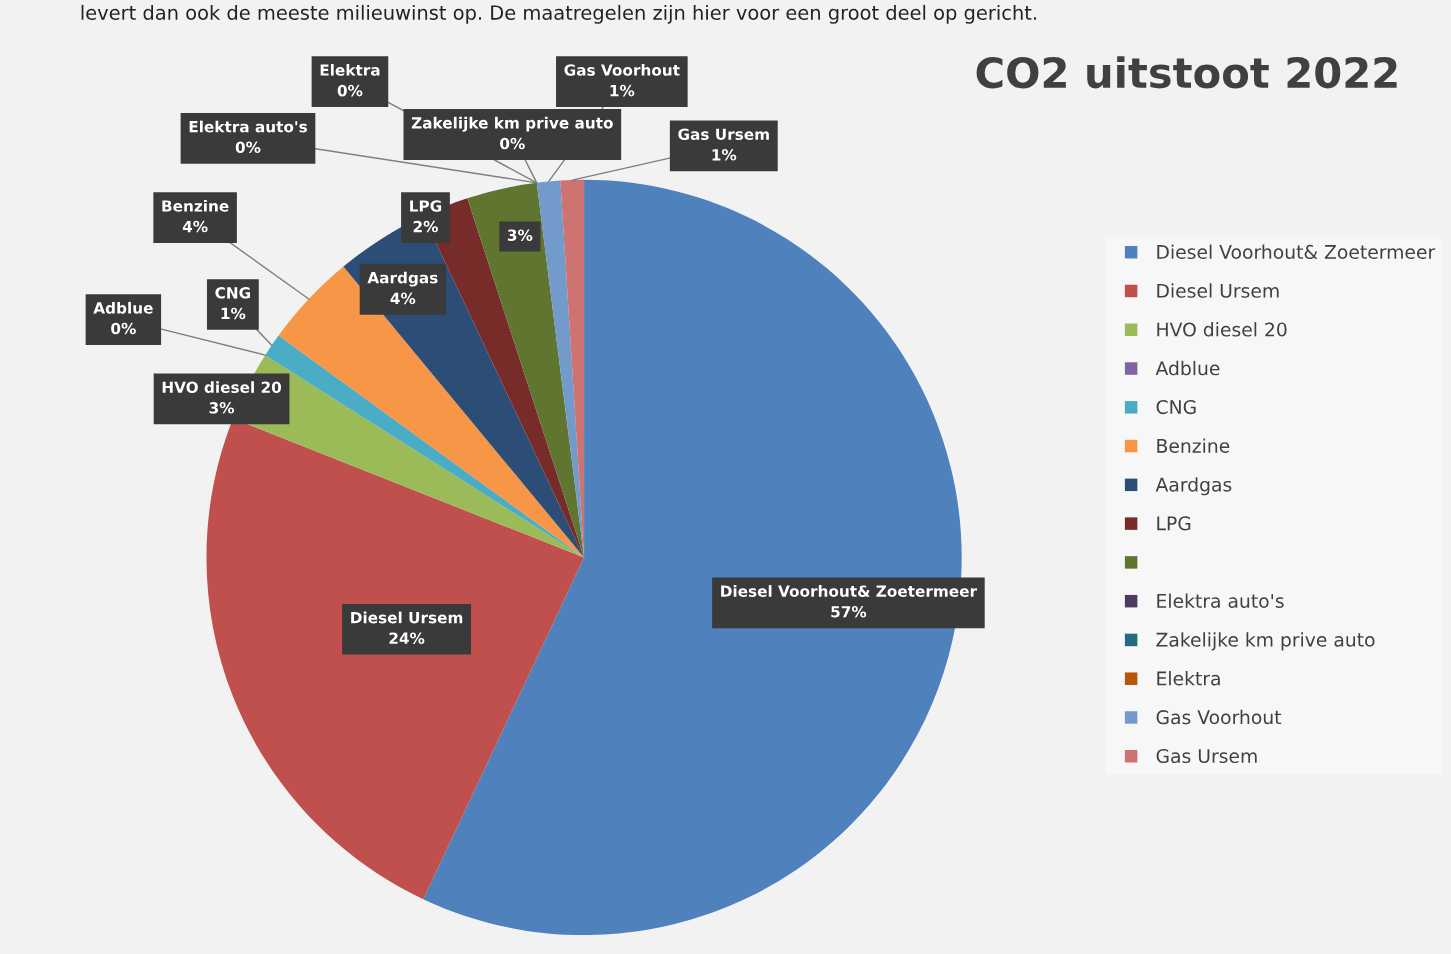 The width and height of the screenshot is (1451, 954). What do you see at coordinates (512, 124) in the screenshot?
I see `category-label: Zakelijke km prive auto` at bounding box center [512, 124].